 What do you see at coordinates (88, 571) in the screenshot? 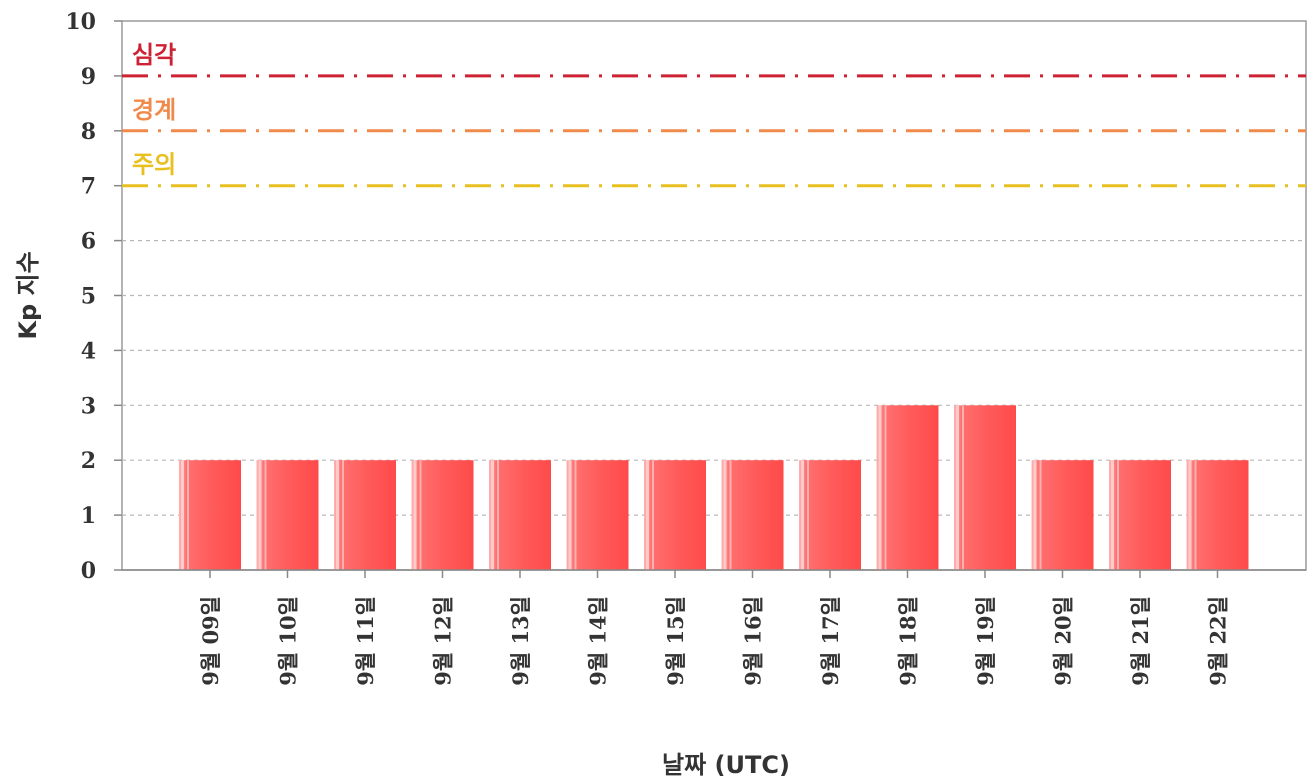
I see `y-tick-label: 0` at bounding box center [88, 571].